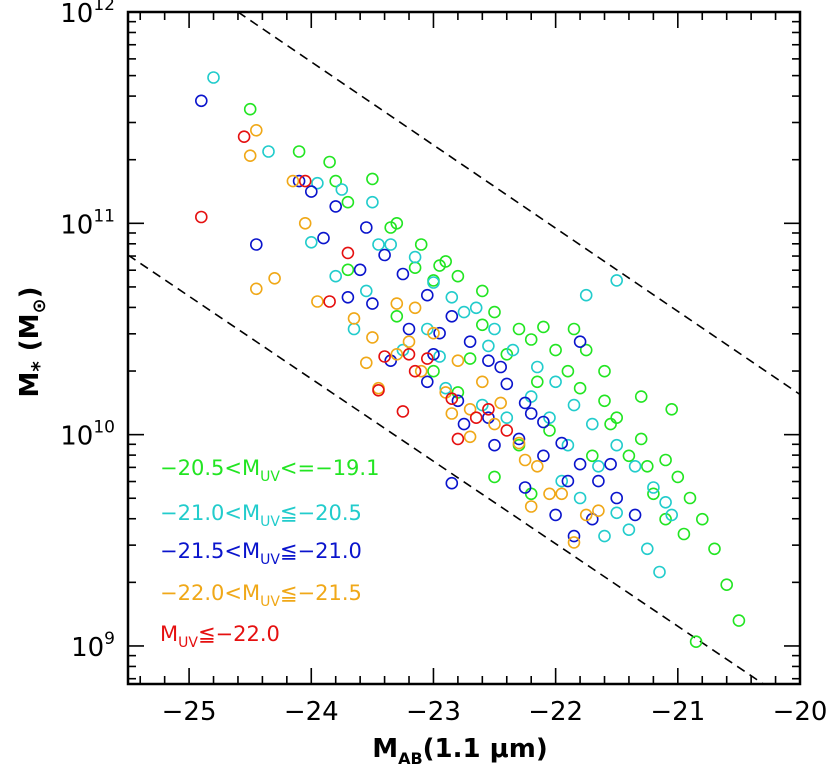 The height and width of the screenshot is (772, 830). What do you see at coordinates (555, 712) in the screenshot?
I see `x-tick-label: −22` at bounding box center [555, 712].